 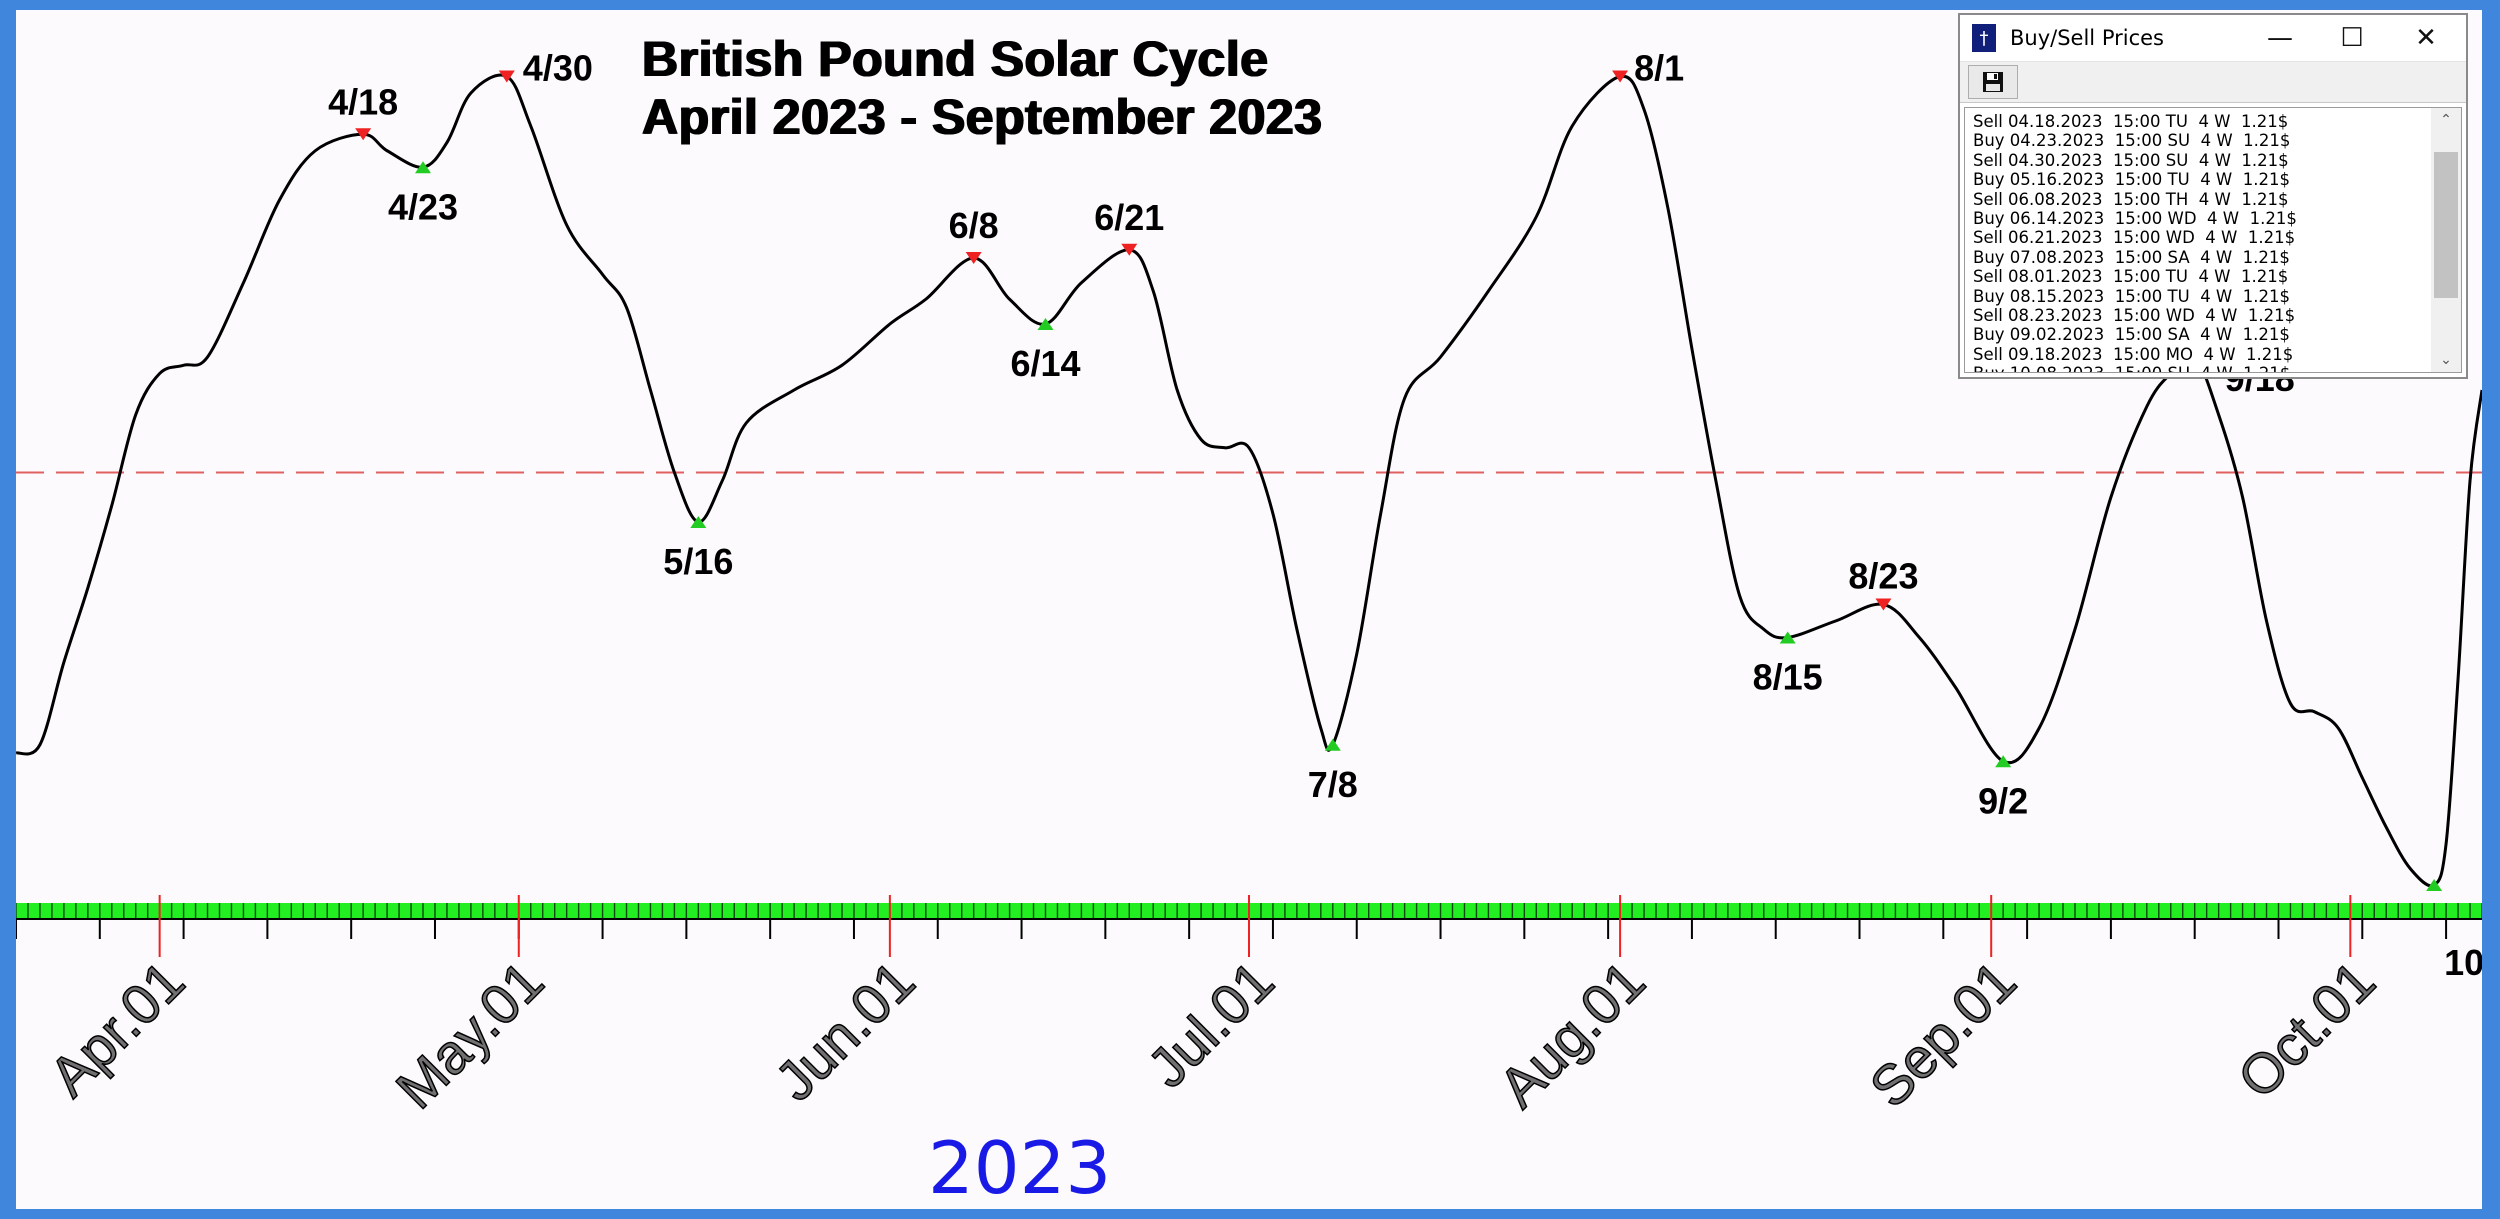 I want to click on floppy-disk-icon, so click(x=1993, y=82).